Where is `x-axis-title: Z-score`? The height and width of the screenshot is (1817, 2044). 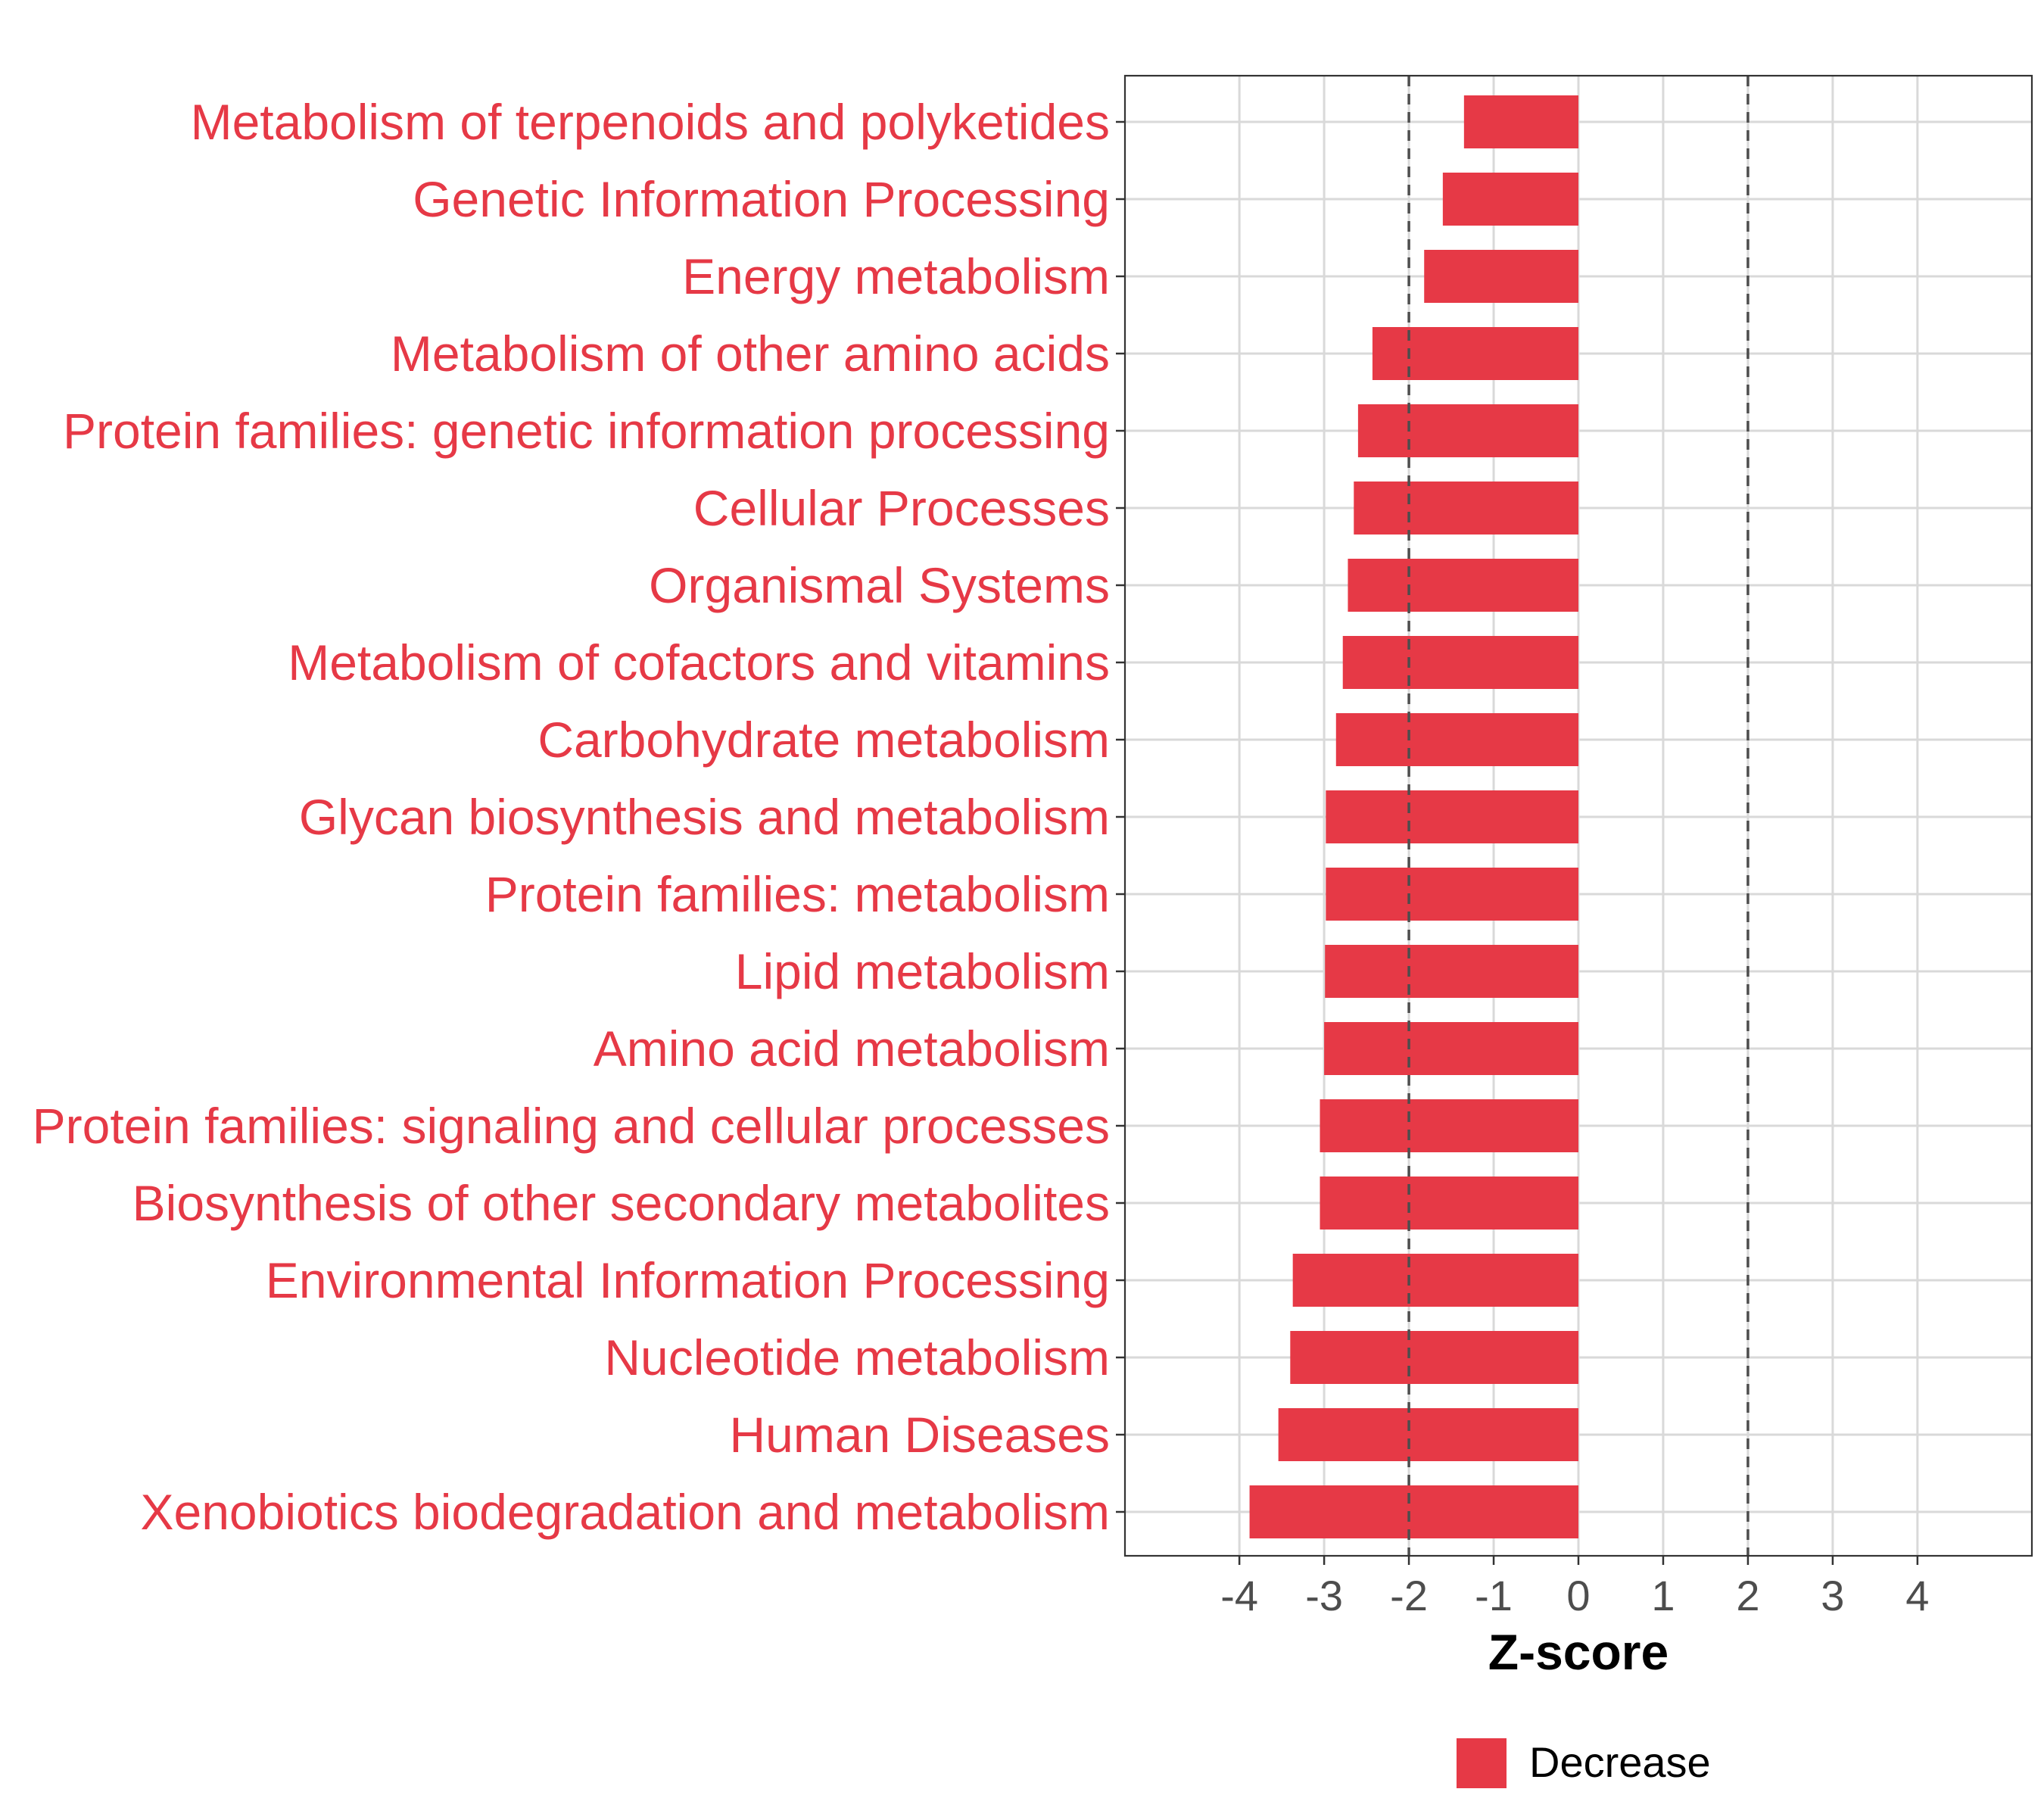
x-axis-title: Z-score is located at coordinates (1578, 1652).